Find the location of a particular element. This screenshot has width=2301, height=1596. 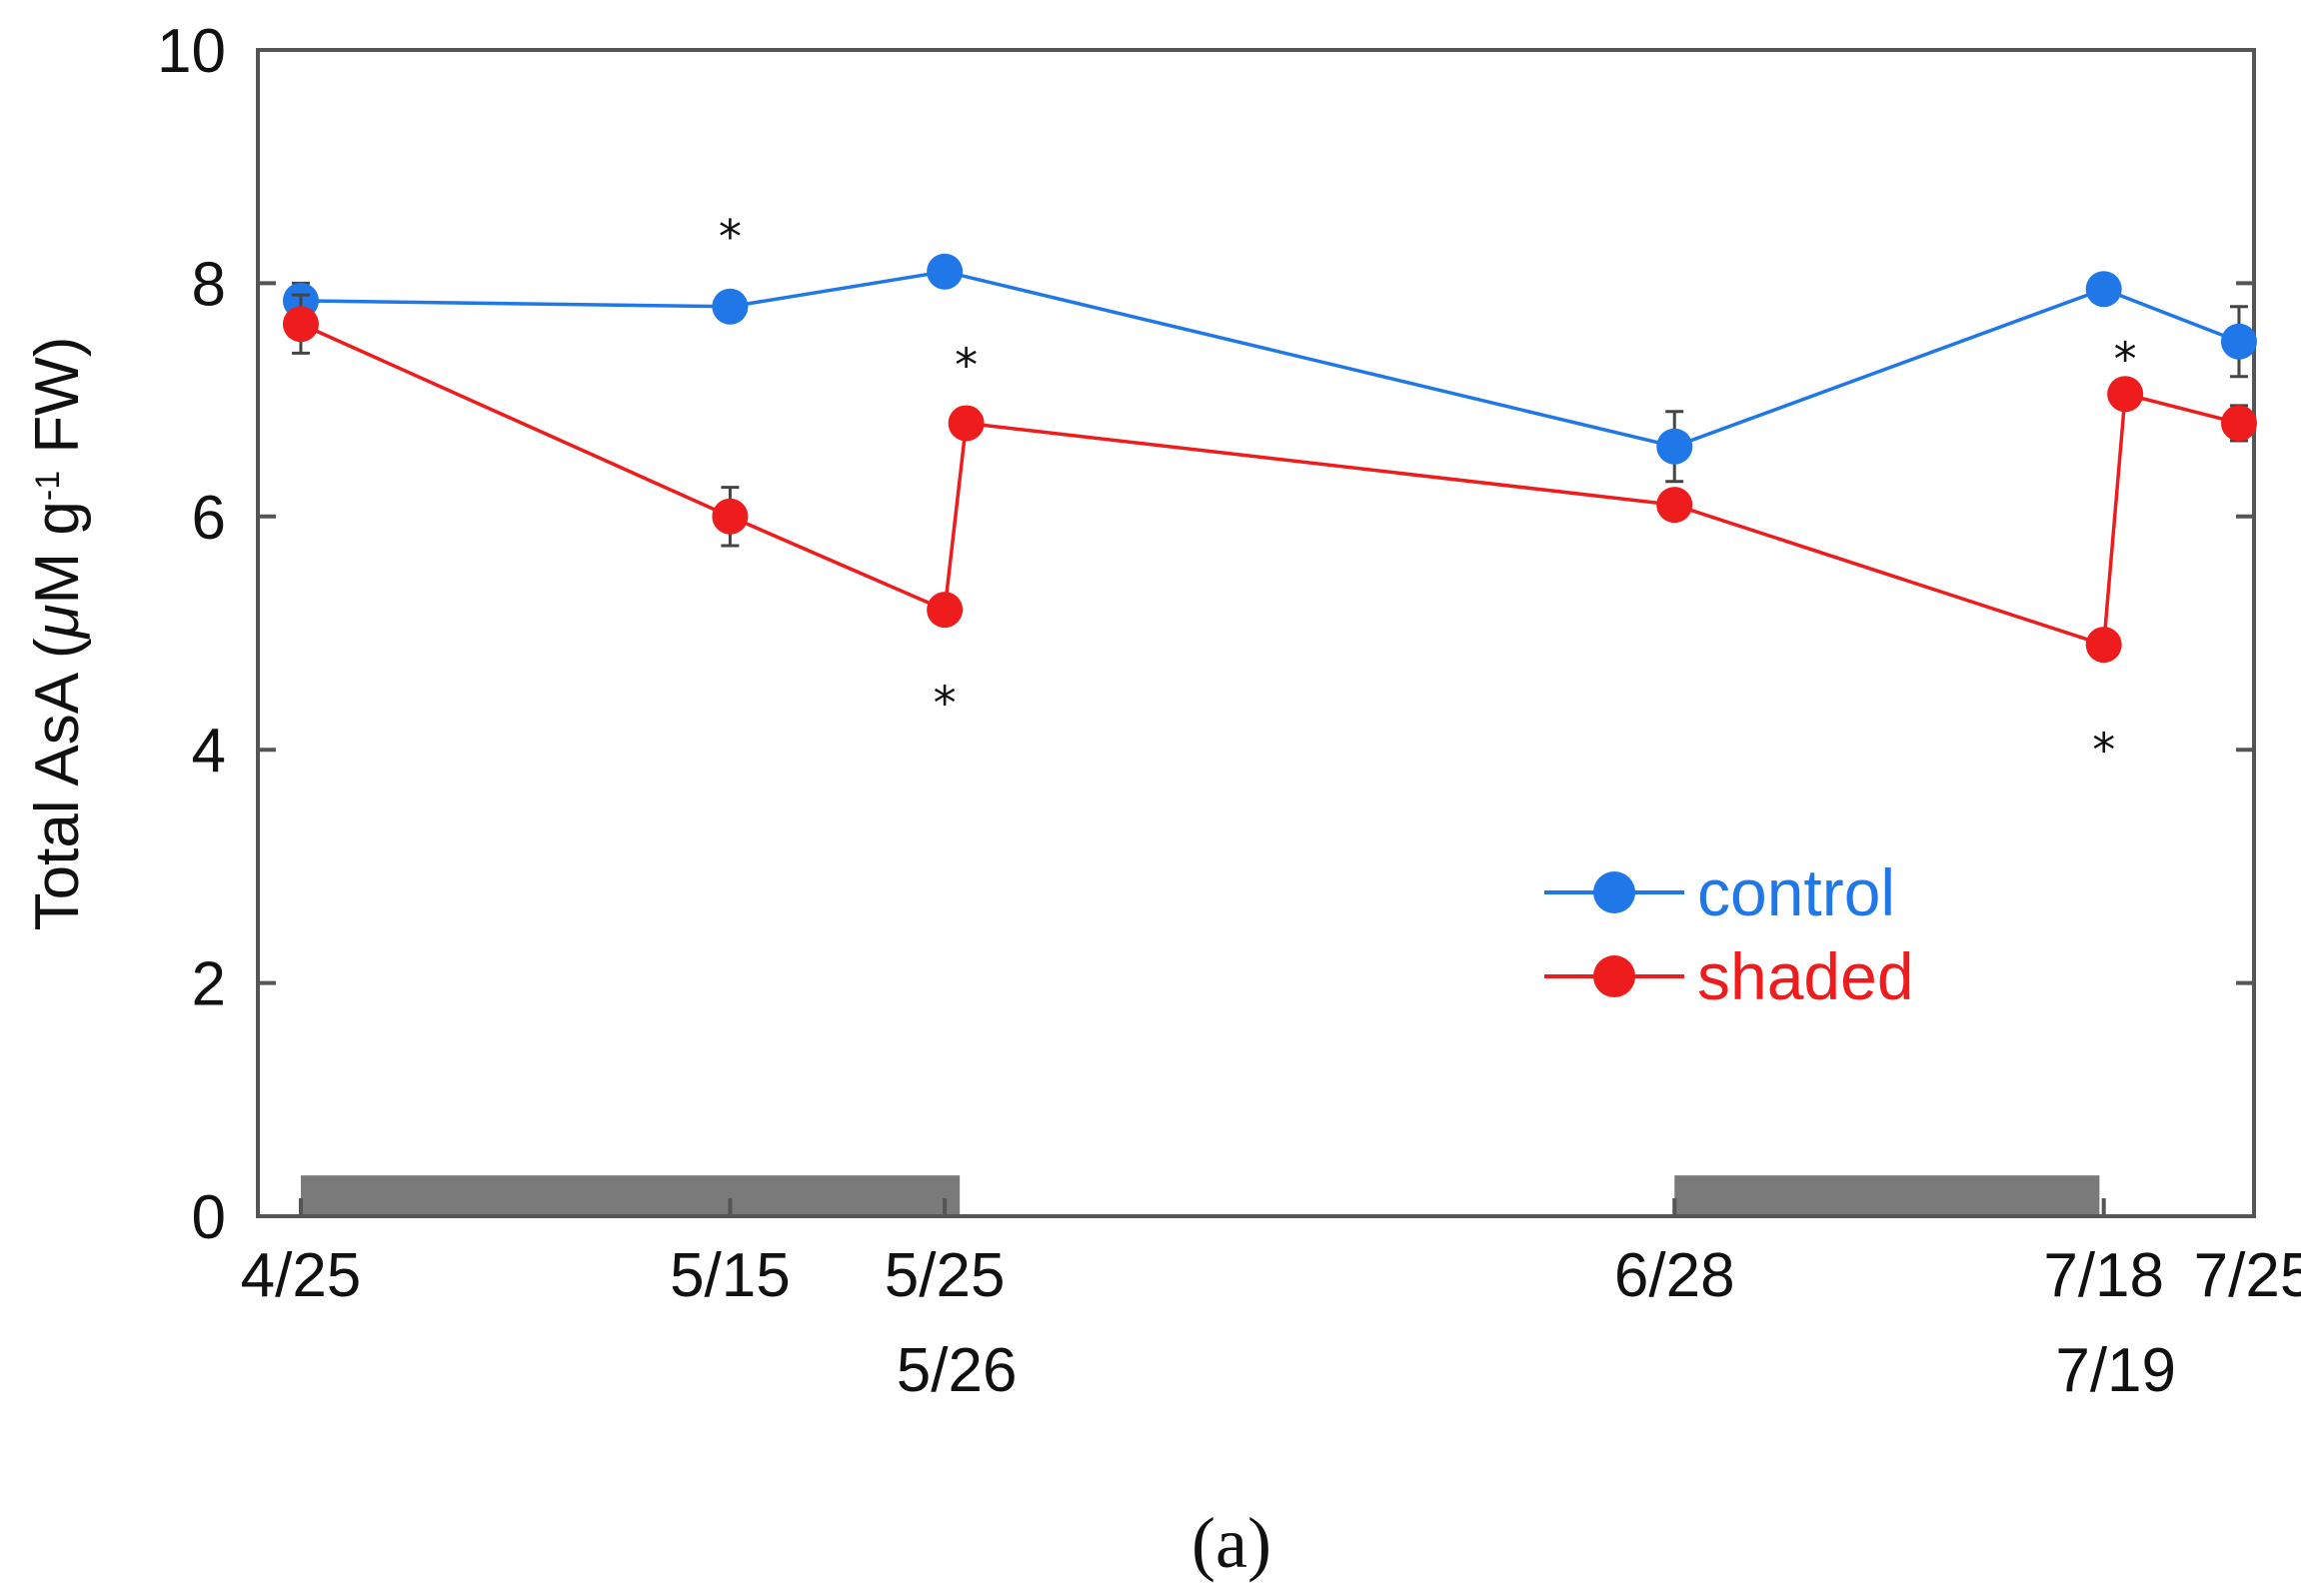

x-tick-label-1: 5/15 is located at coordinates (730, 1275).